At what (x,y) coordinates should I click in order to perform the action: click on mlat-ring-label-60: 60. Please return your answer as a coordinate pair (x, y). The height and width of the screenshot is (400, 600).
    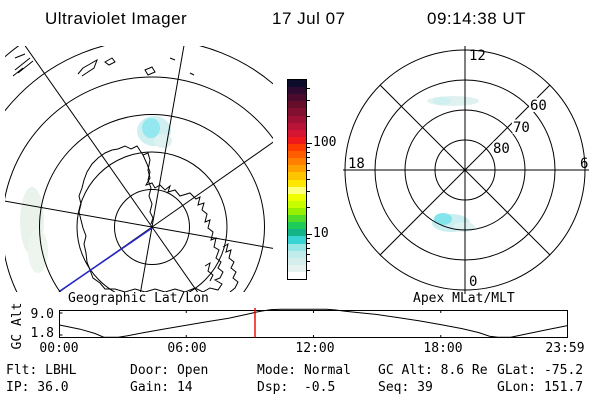
    Looking at the image, I should click on (538, 106).